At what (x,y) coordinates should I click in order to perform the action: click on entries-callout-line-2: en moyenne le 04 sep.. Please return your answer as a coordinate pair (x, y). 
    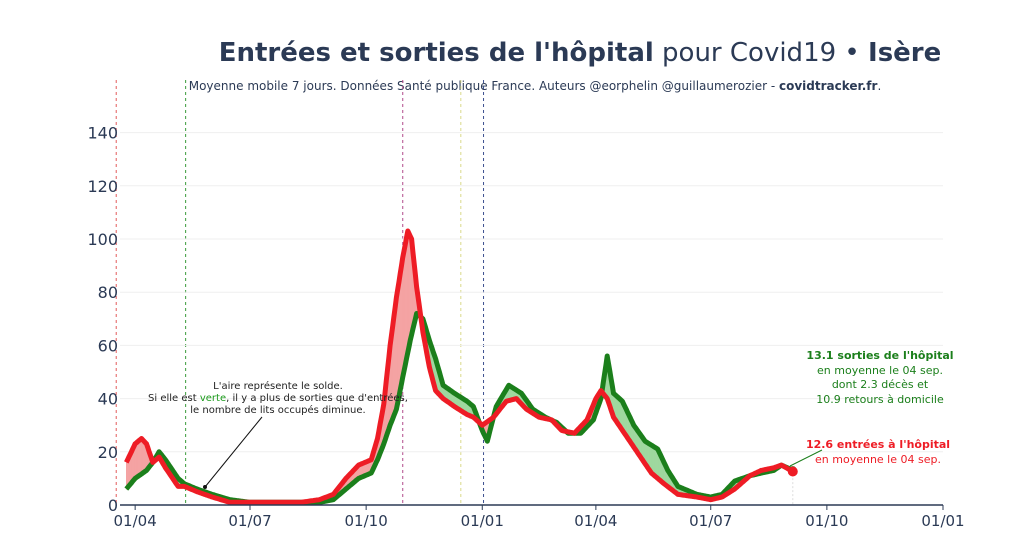
    Looking at the image, I should click on (878, 459).